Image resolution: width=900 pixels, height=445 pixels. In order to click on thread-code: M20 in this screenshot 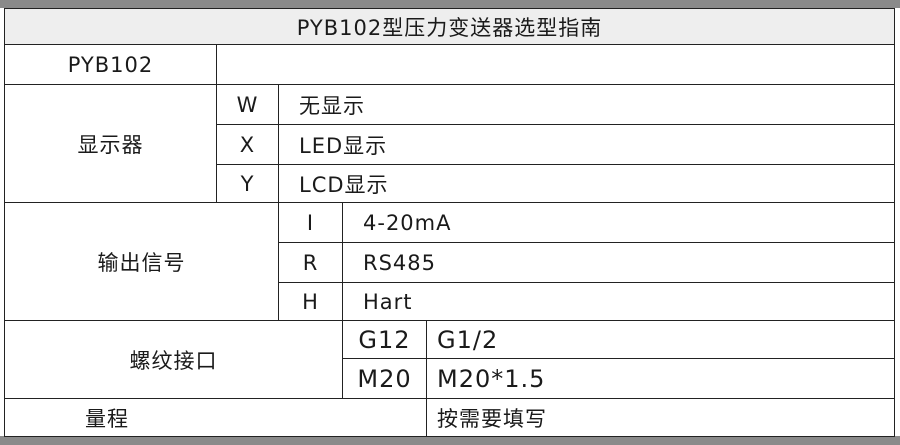, I will do `click(384, 378)`.